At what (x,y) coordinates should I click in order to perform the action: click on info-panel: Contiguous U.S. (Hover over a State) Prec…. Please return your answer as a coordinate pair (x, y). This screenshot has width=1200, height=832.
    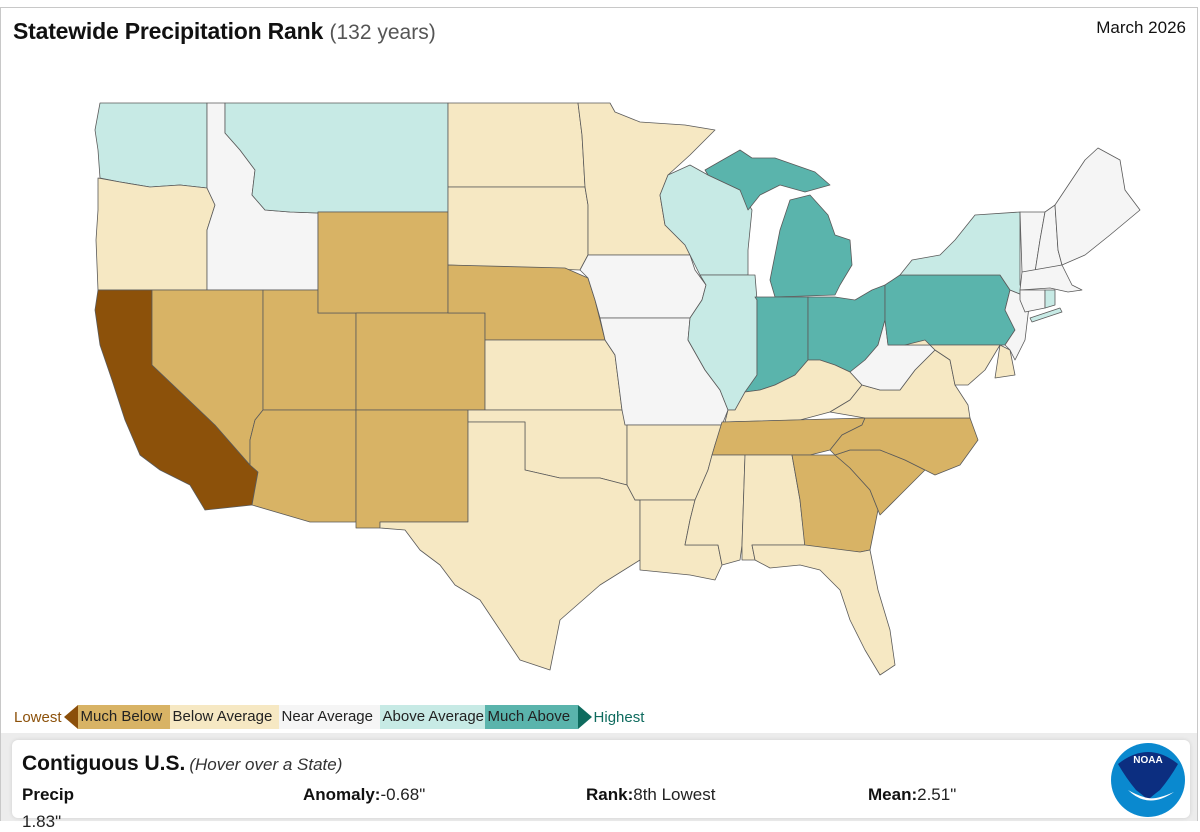
    Looking at the image, I should click on (601, 779).